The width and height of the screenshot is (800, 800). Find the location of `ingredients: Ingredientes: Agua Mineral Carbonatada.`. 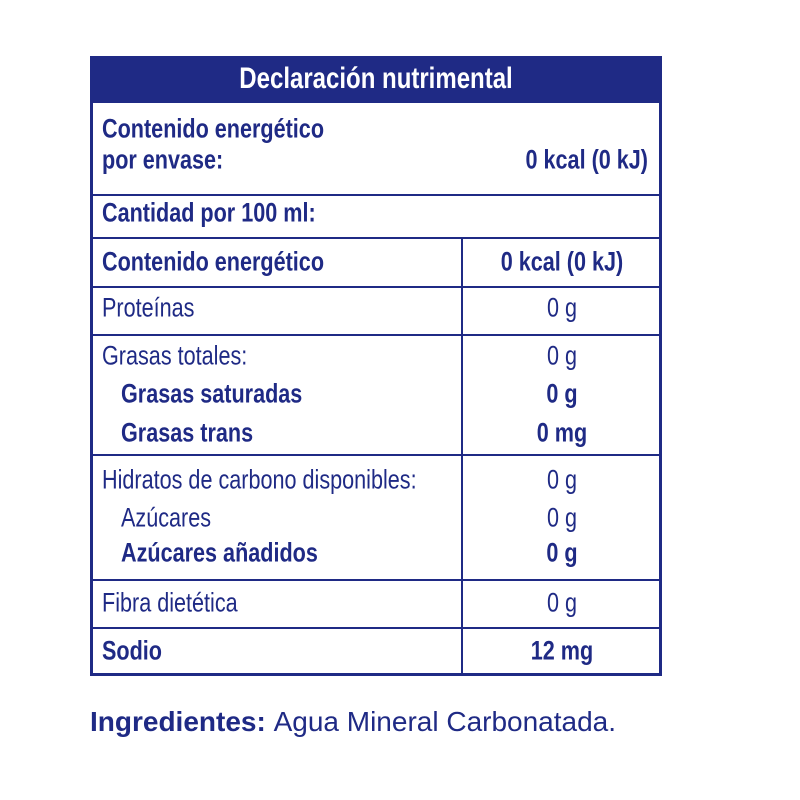

ingredients: Ingredientes: Agua Mineral Carbonatada. is located at coordinates (353, 722).